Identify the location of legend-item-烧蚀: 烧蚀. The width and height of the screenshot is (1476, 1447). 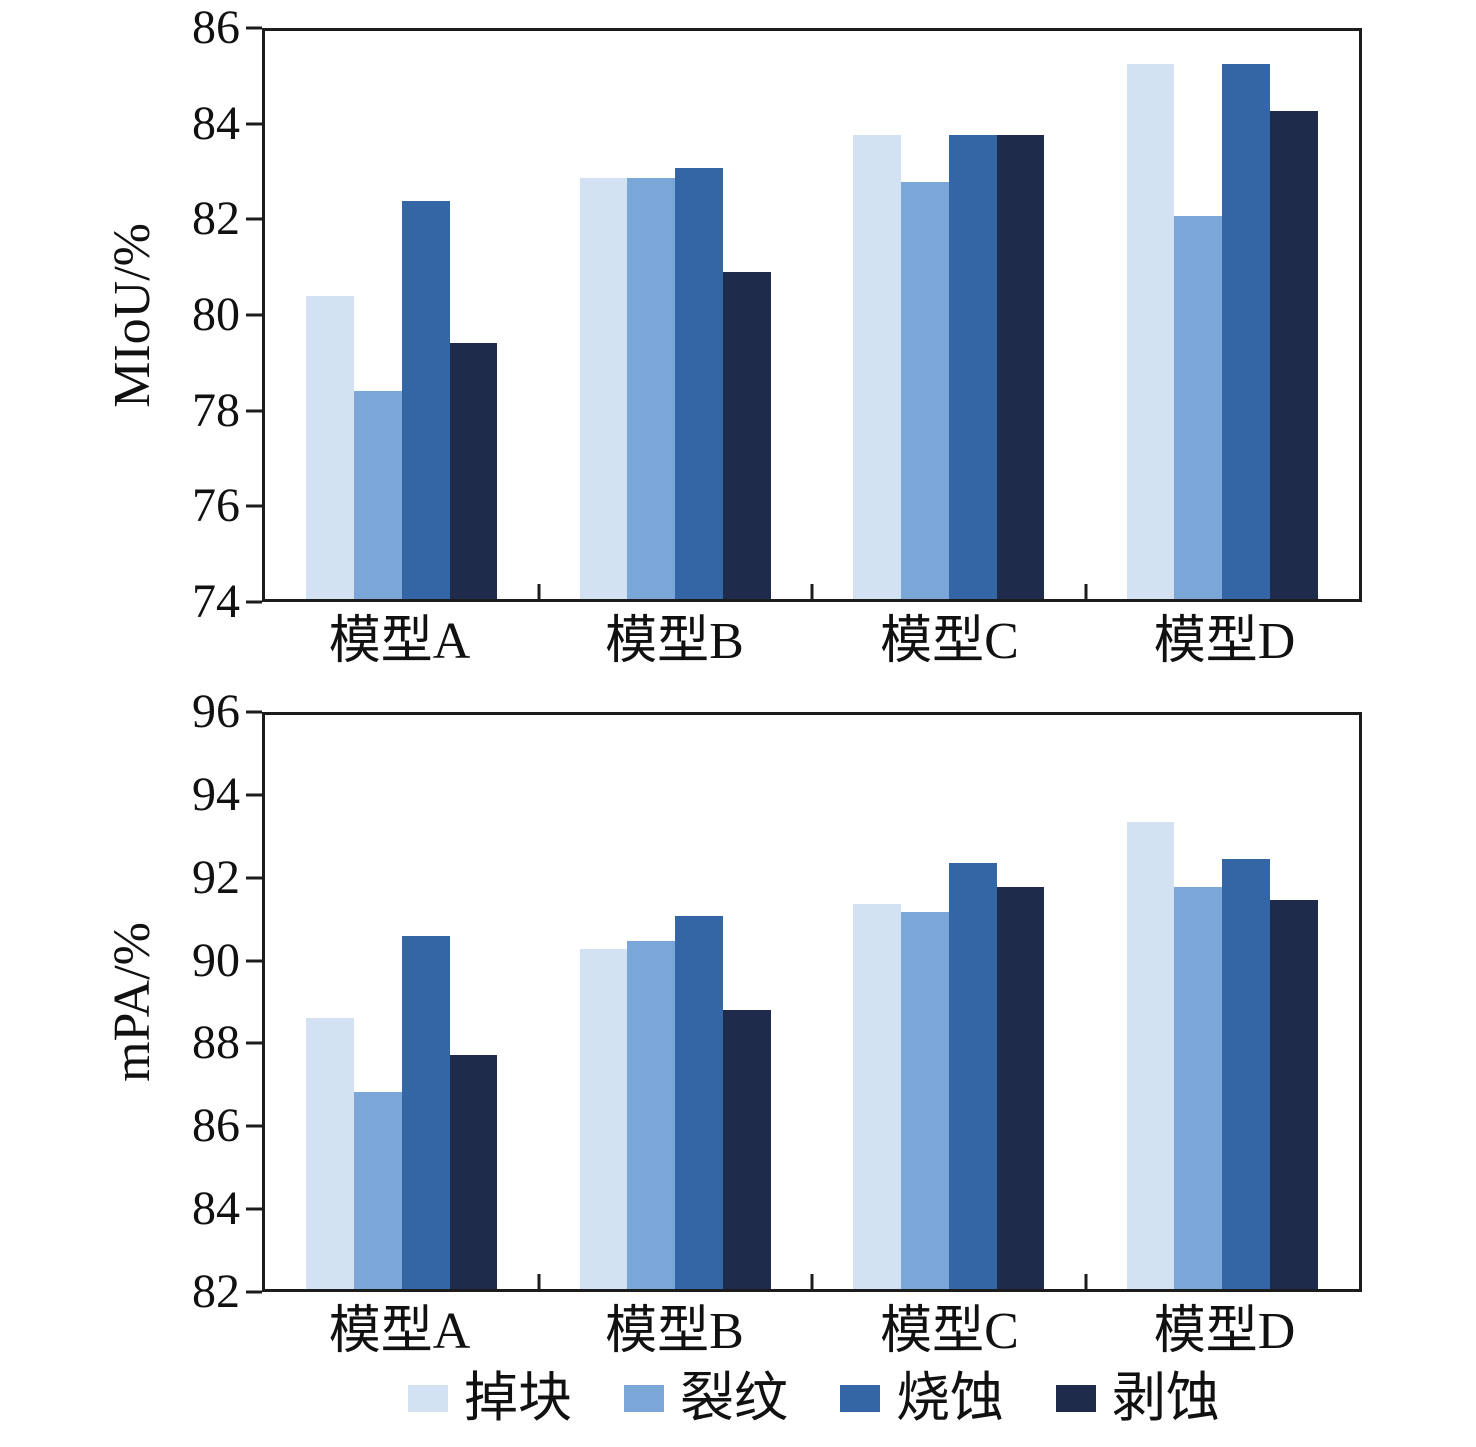
(922, 1398).